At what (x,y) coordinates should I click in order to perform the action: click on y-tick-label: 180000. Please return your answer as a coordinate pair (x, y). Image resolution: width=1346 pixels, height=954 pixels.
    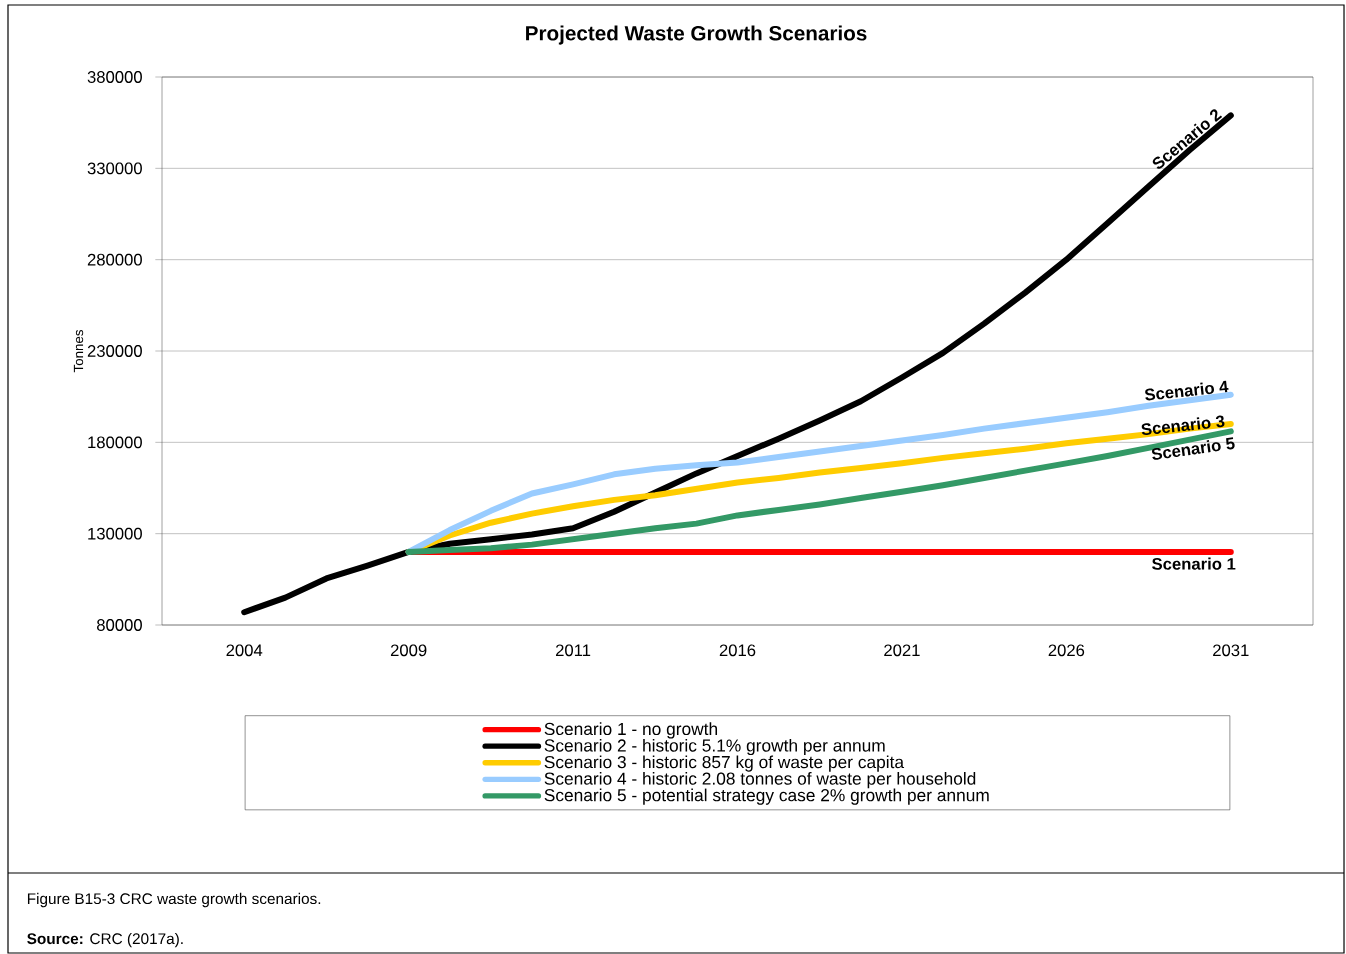
    Looking at the image, I should click on (115, 442).